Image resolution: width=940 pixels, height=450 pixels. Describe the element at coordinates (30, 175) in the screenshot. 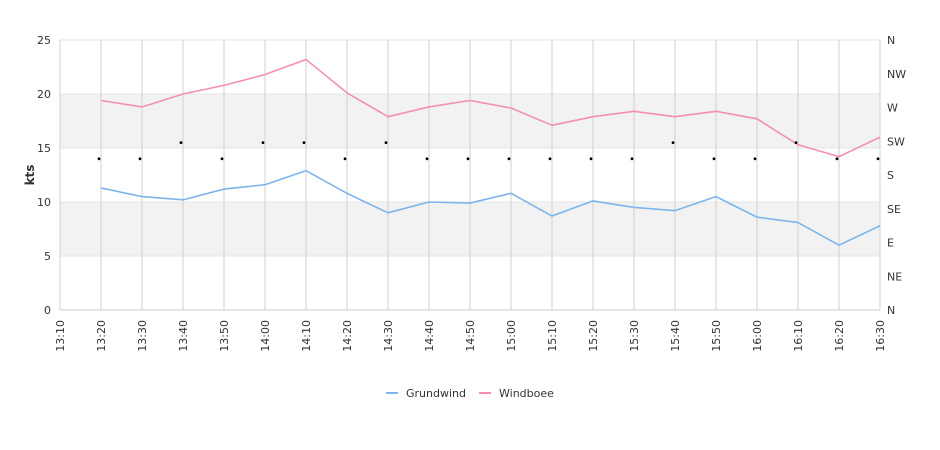

I see `y-axis-label: kts` at that location.